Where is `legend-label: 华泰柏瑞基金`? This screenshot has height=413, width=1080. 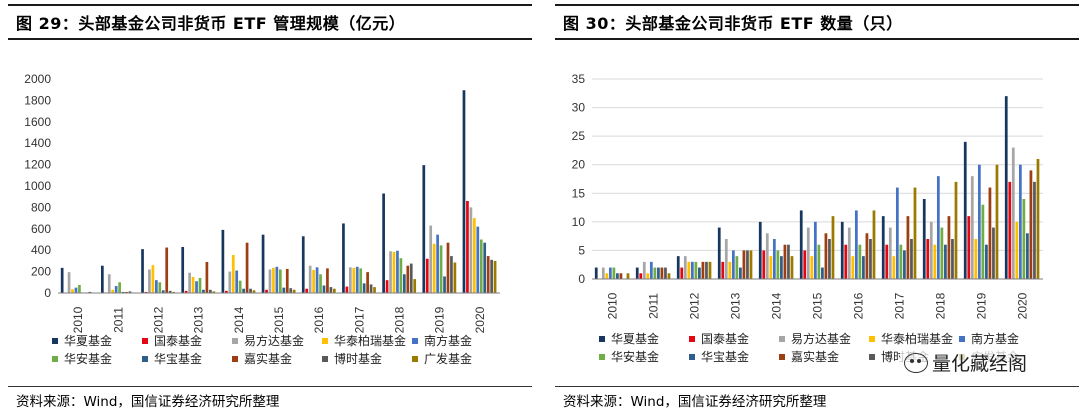
legend-label: 华泰柏瑞基金 is located at coordinates (370, 340).